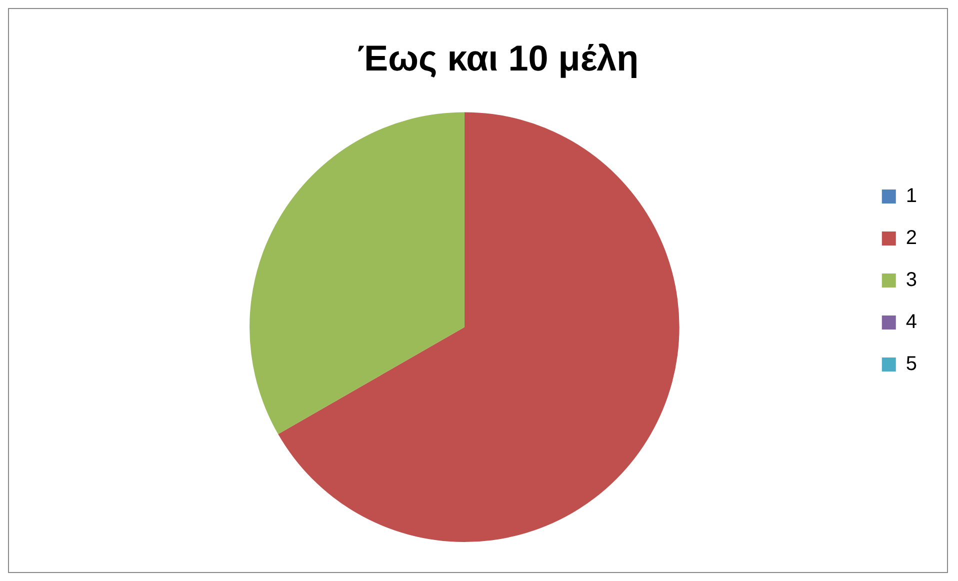  What do you see at coordinates (911, 238) in the screenshot?
I see `legend-label: 2` at bounding box center [911, 238].